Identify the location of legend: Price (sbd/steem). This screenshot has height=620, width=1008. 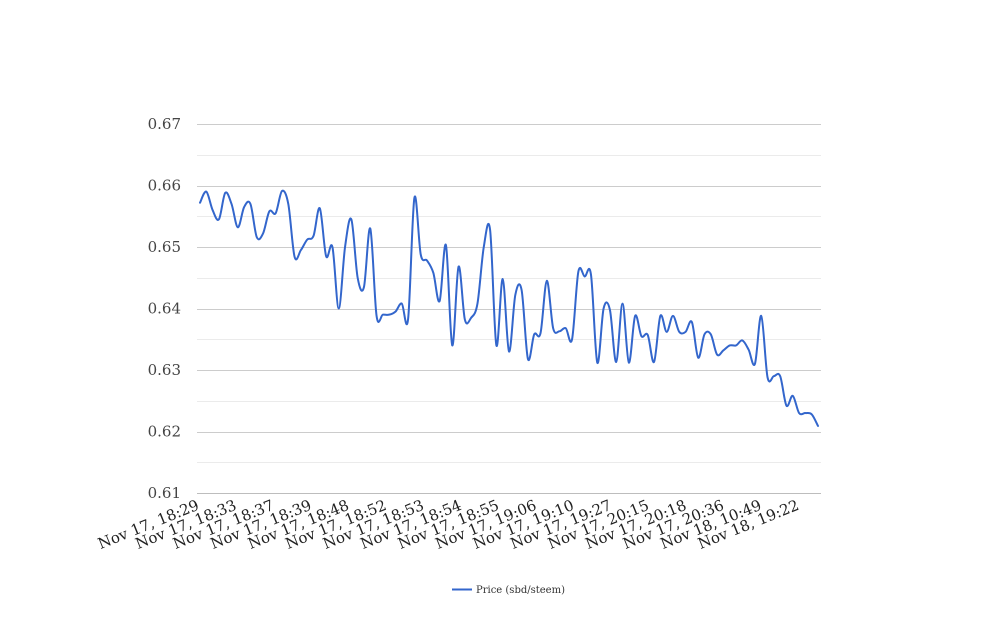
(508, 590).